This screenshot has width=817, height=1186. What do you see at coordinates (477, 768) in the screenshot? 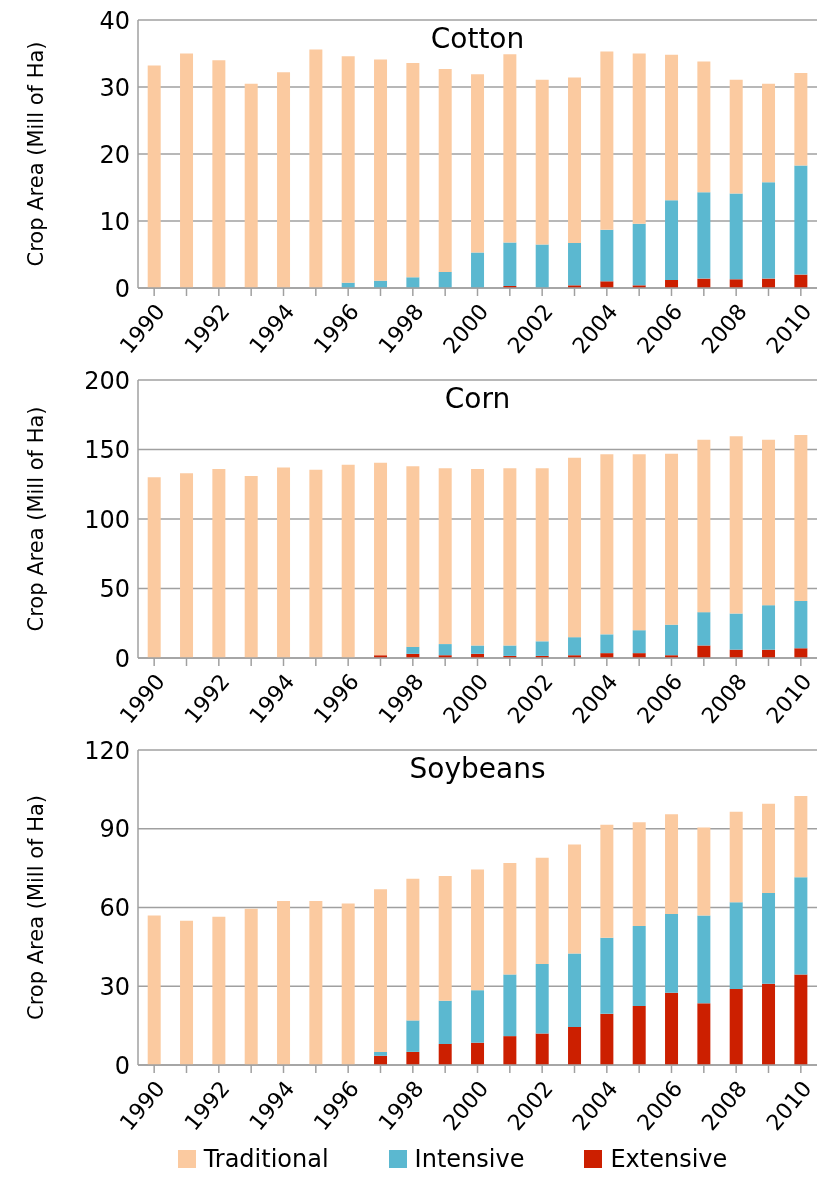
I see `chart-title: Soybeans` at bounding box center [477, 768].